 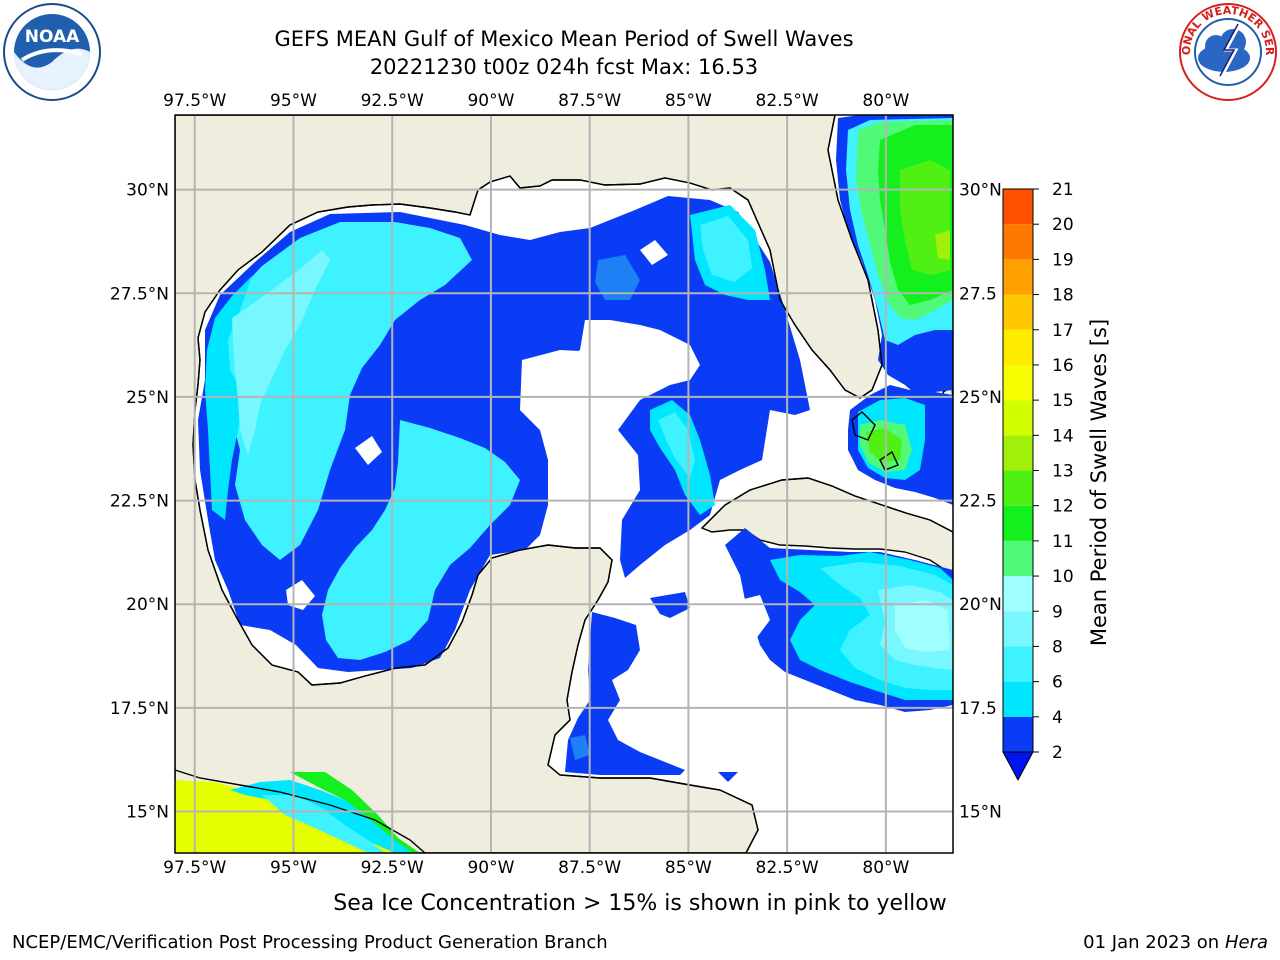 I want to click on lon-label-bottom: 90°W, so click(x=490, y=868).